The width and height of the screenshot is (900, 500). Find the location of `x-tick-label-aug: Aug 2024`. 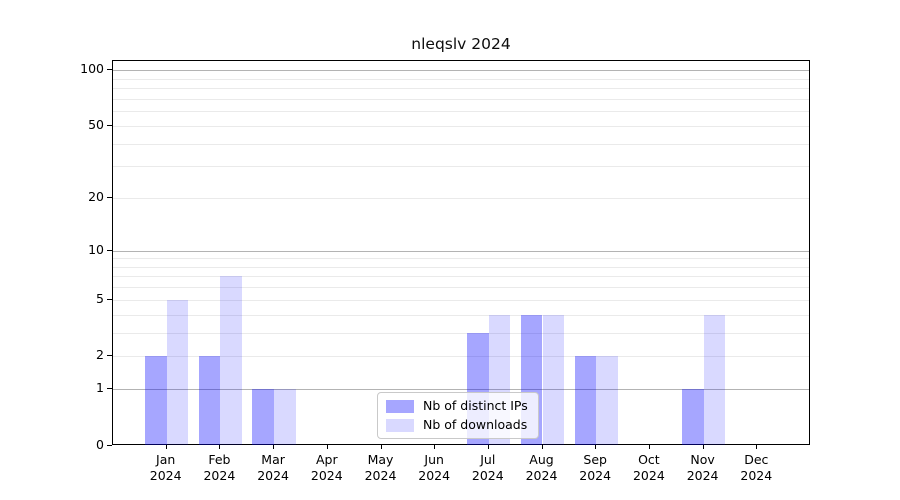

x-tick-label-aug: Aug 2024 is located at coordinates (541, 467).